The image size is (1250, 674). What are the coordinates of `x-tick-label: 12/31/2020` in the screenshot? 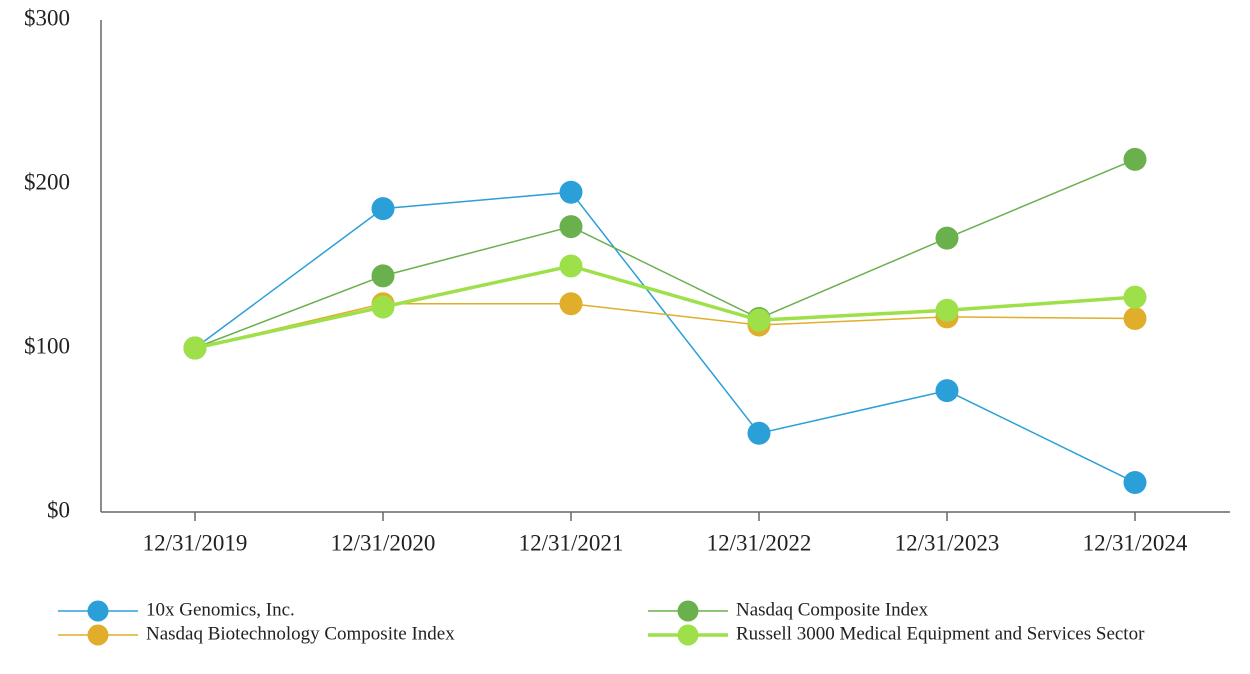 It's located at (383, 542).